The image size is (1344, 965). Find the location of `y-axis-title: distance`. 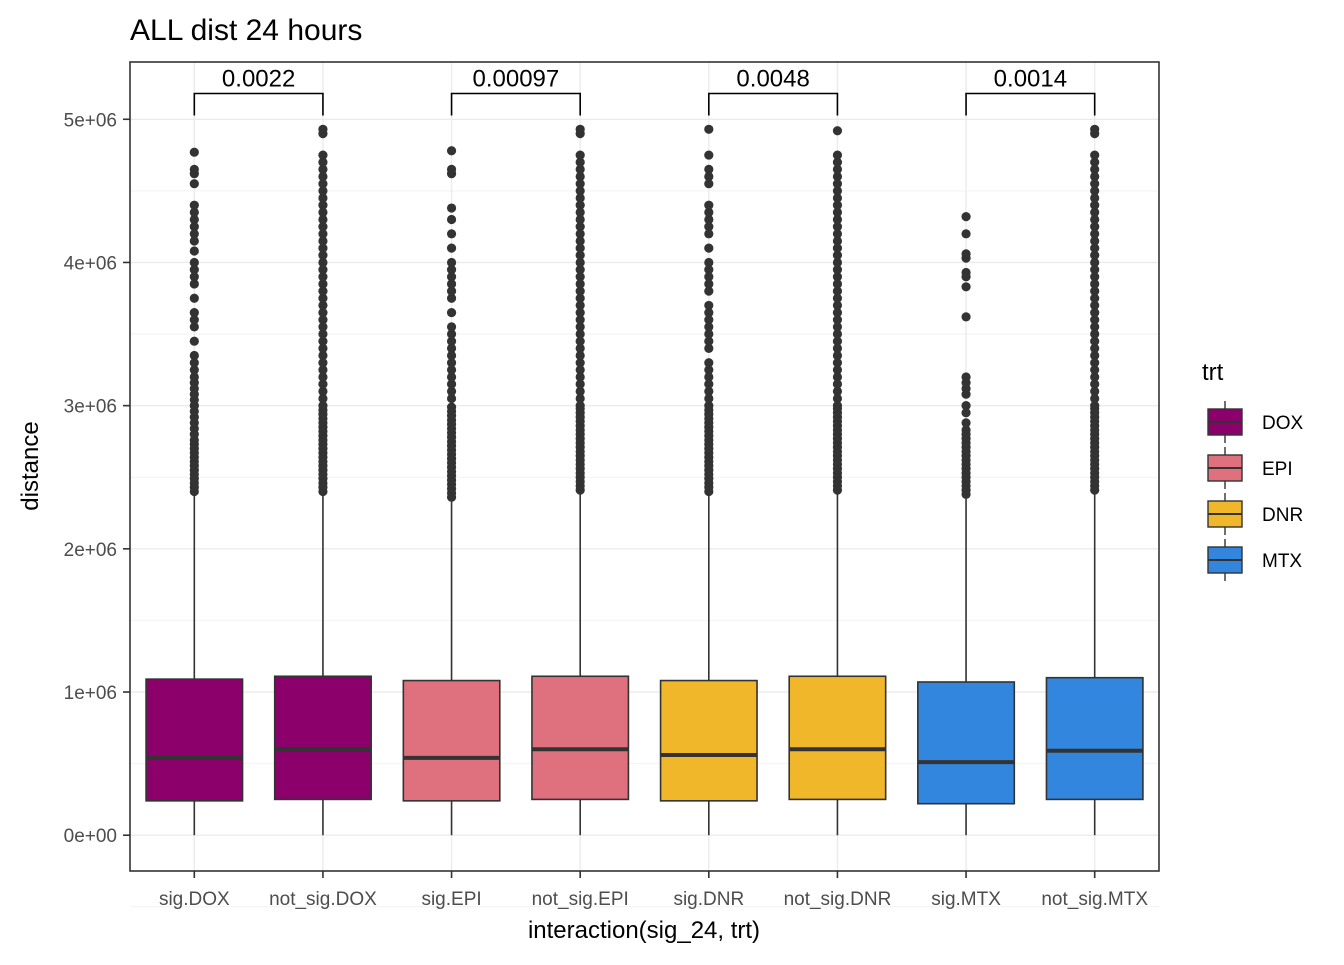

y-axis-title: distance is located at coordinates (30, 465).